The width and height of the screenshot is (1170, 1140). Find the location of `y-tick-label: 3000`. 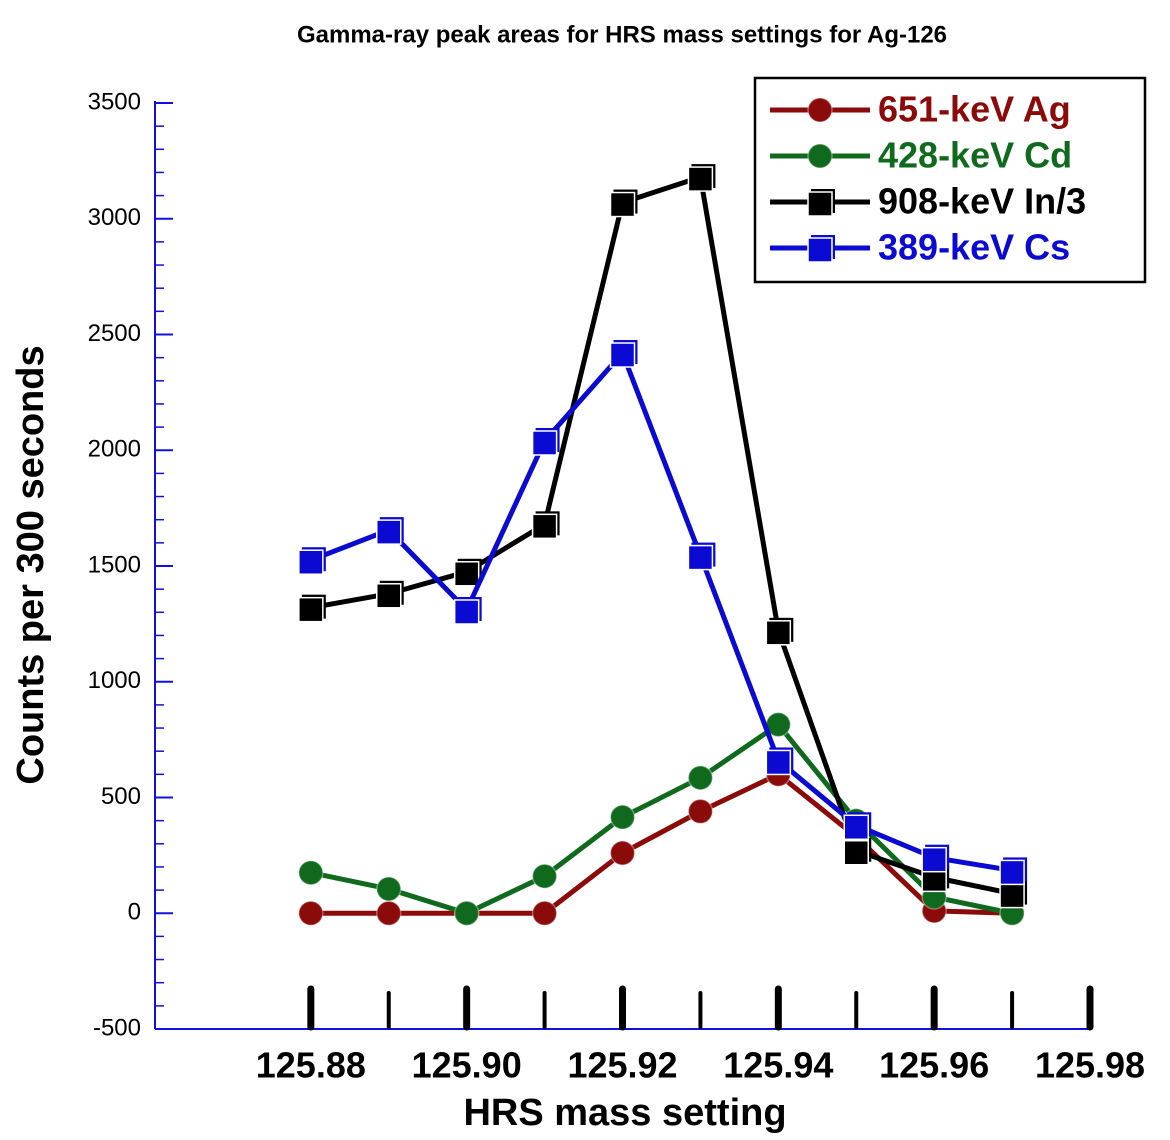

y-tick-label: 3000 is located at coordinates (114, 217).